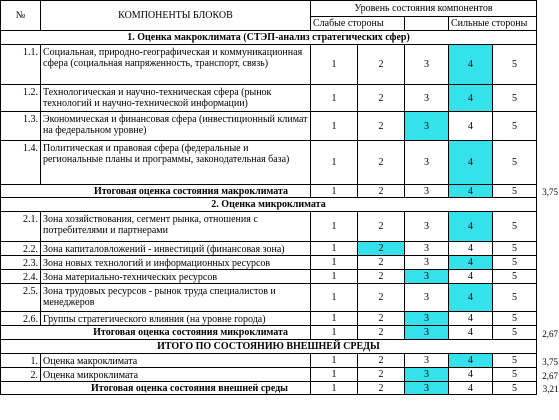  Describe the element at coordinates (20, 15) in the screenshot. I see `header-num: №` at that location.